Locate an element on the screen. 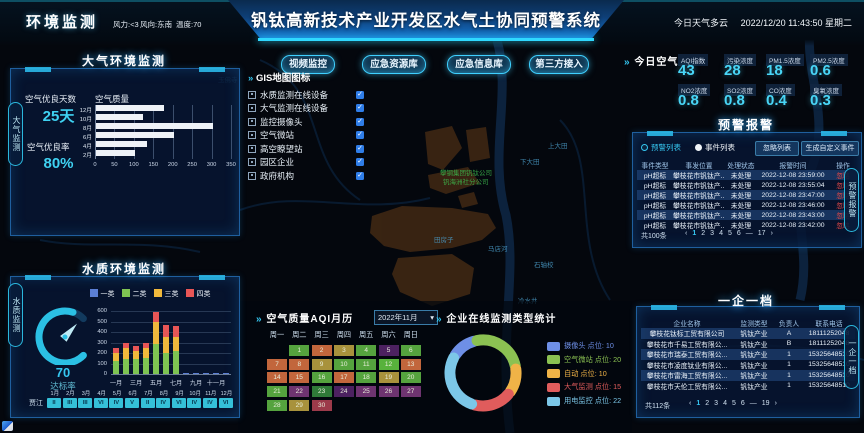  table-row: pH超标 攀枝花市钒钛产... 未处理 2022-12-08 23:43:00 忽略 is located at coordinates (747, 215).